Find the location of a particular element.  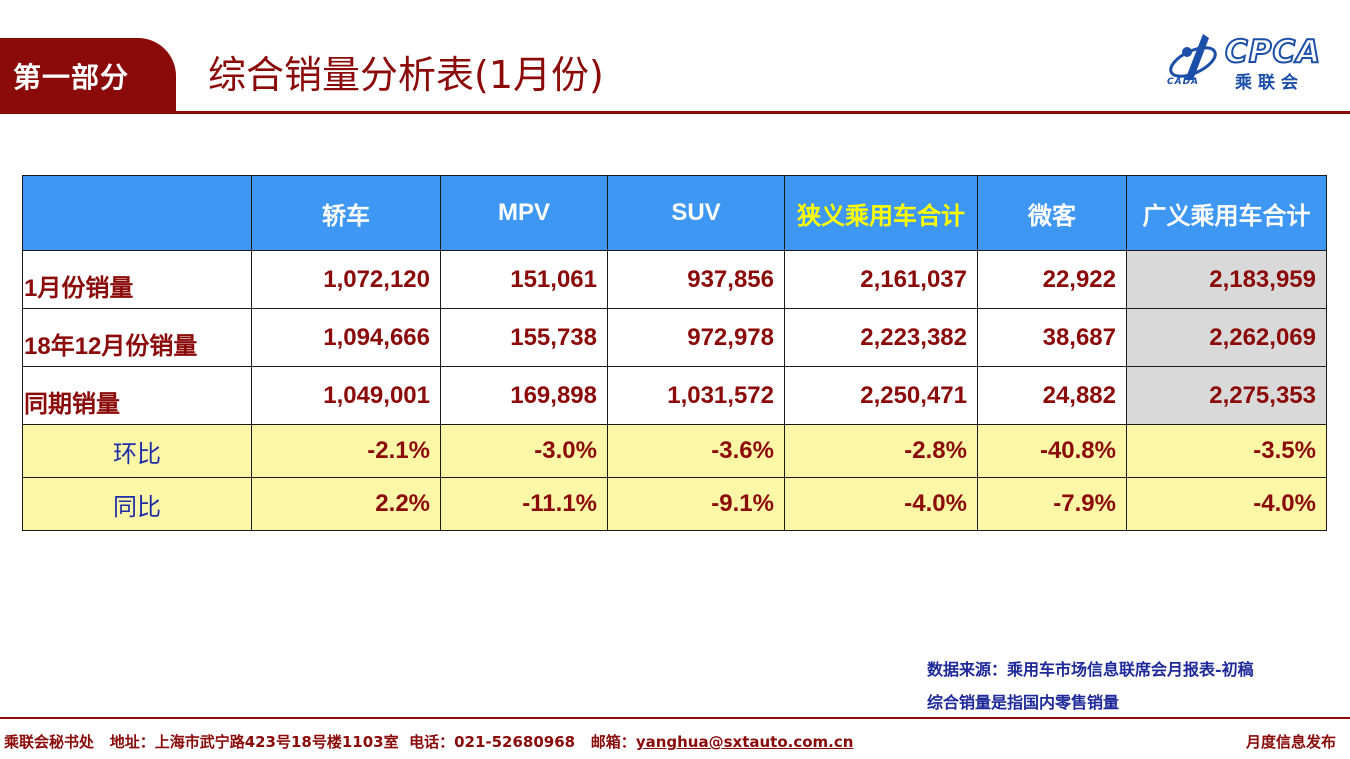

table-cell: 2.2% is located at coordinates (346, 504).